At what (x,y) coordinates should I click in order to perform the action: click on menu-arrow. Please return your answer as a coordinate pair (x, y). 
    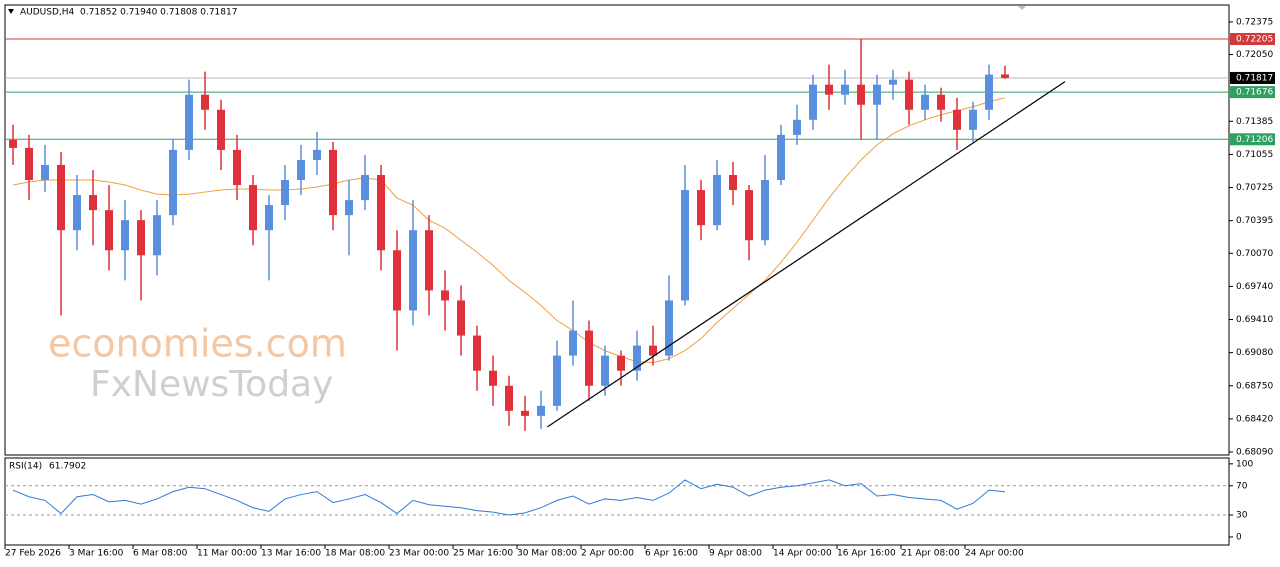
    Looking at the image, I should click on (11, 11).